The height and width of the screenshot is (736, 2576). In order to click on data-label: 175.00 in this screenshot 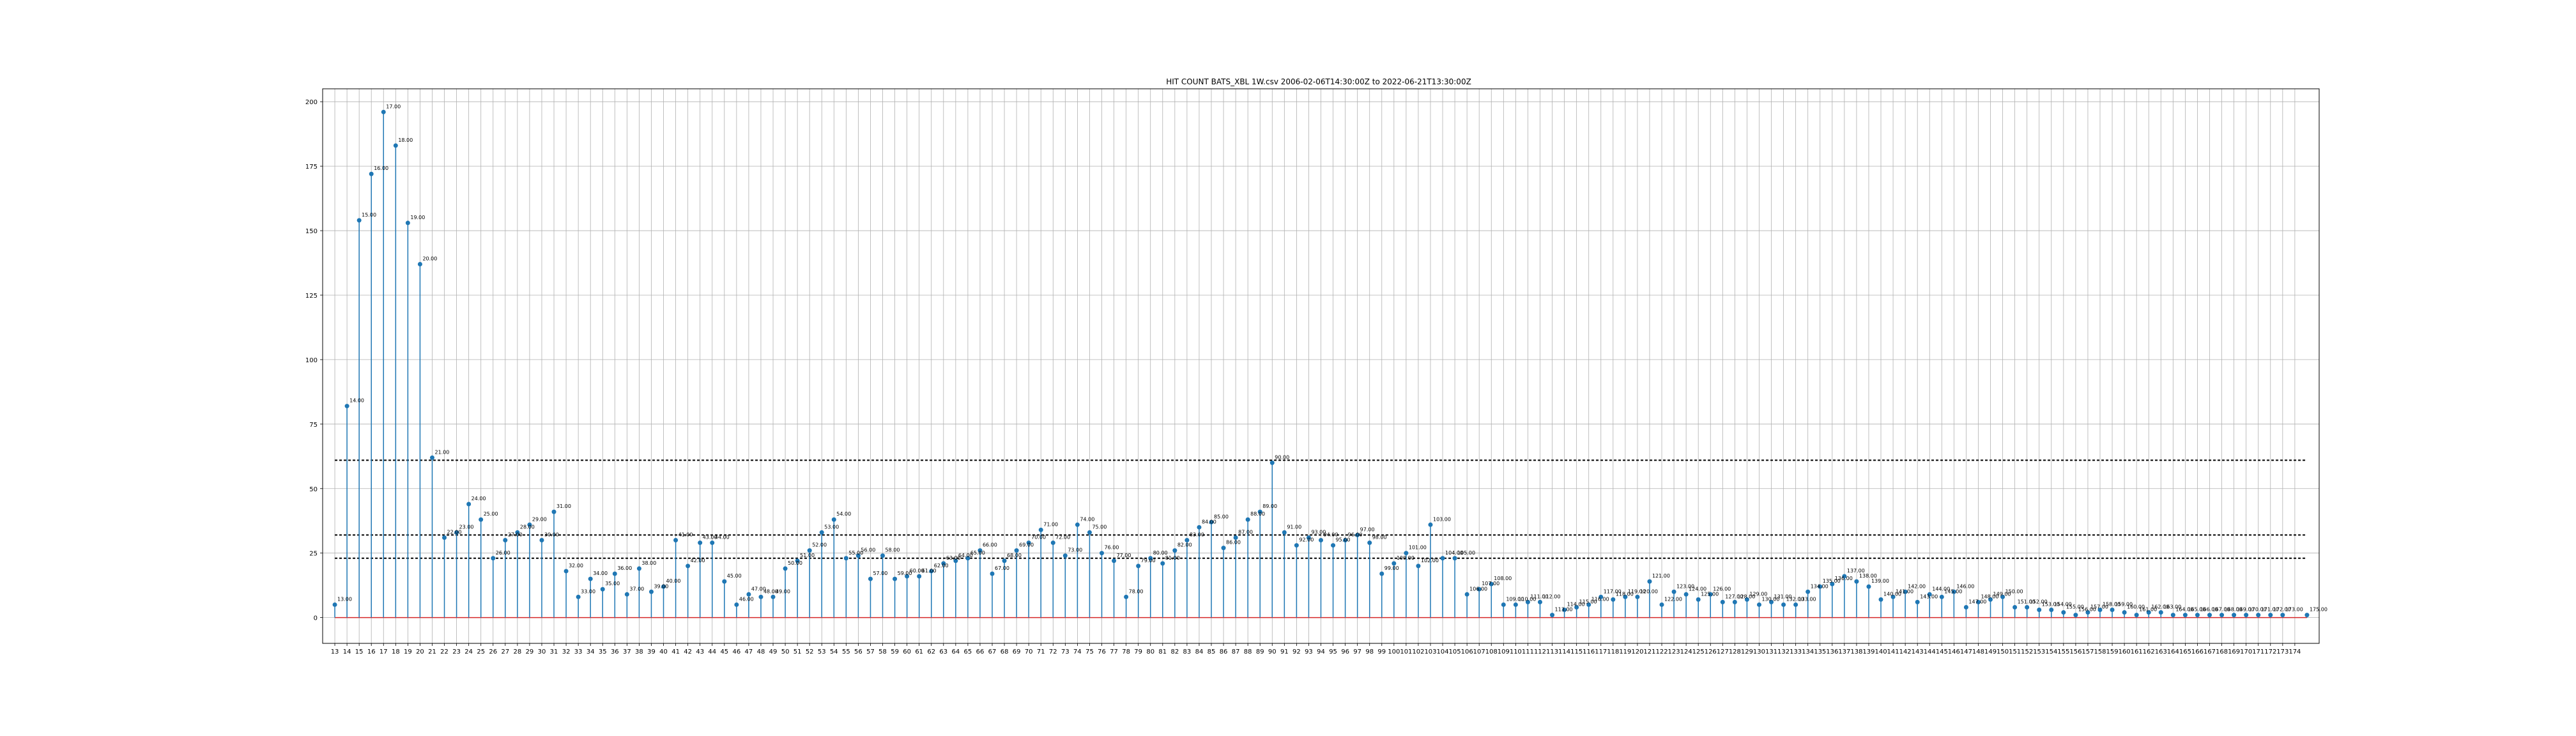, I will do `click(2318, 610)`.